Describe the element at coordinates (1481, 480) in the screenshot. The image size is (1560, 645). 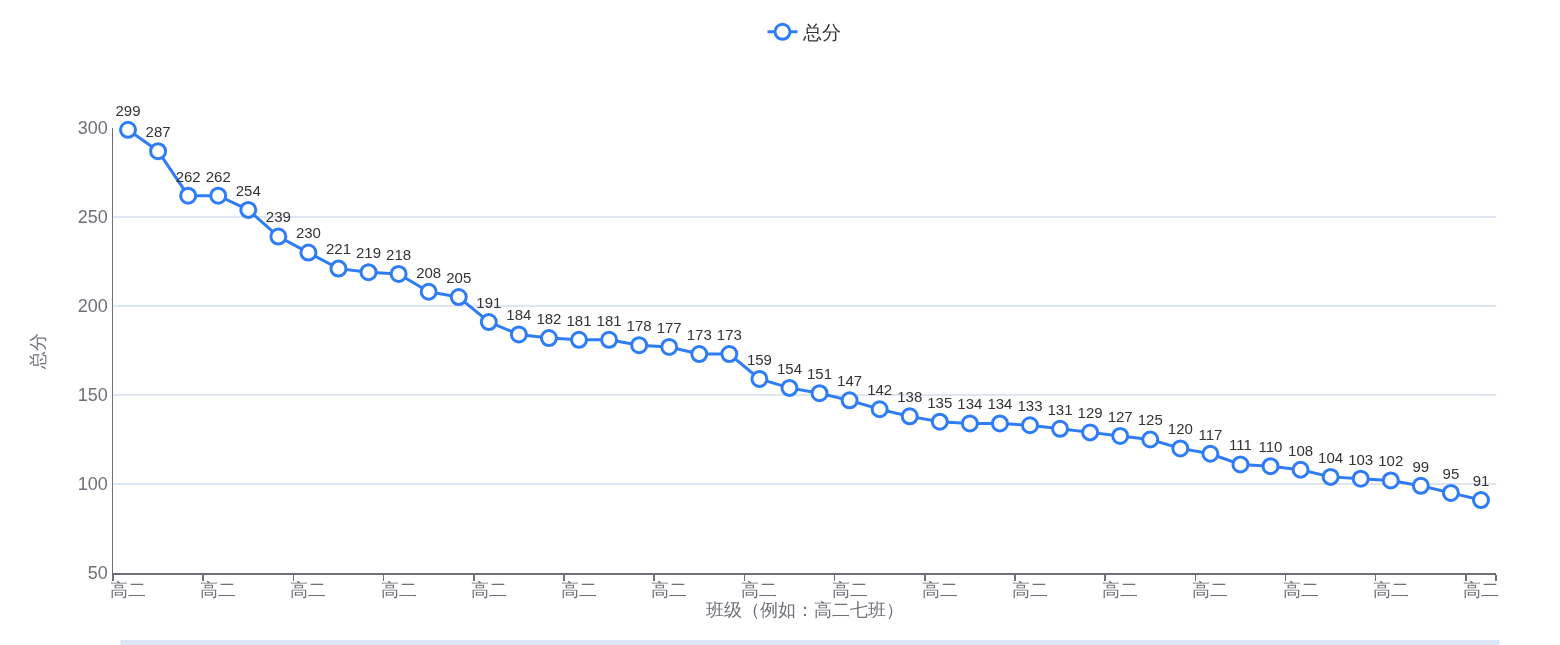
I see `data-label: 91` at that location.